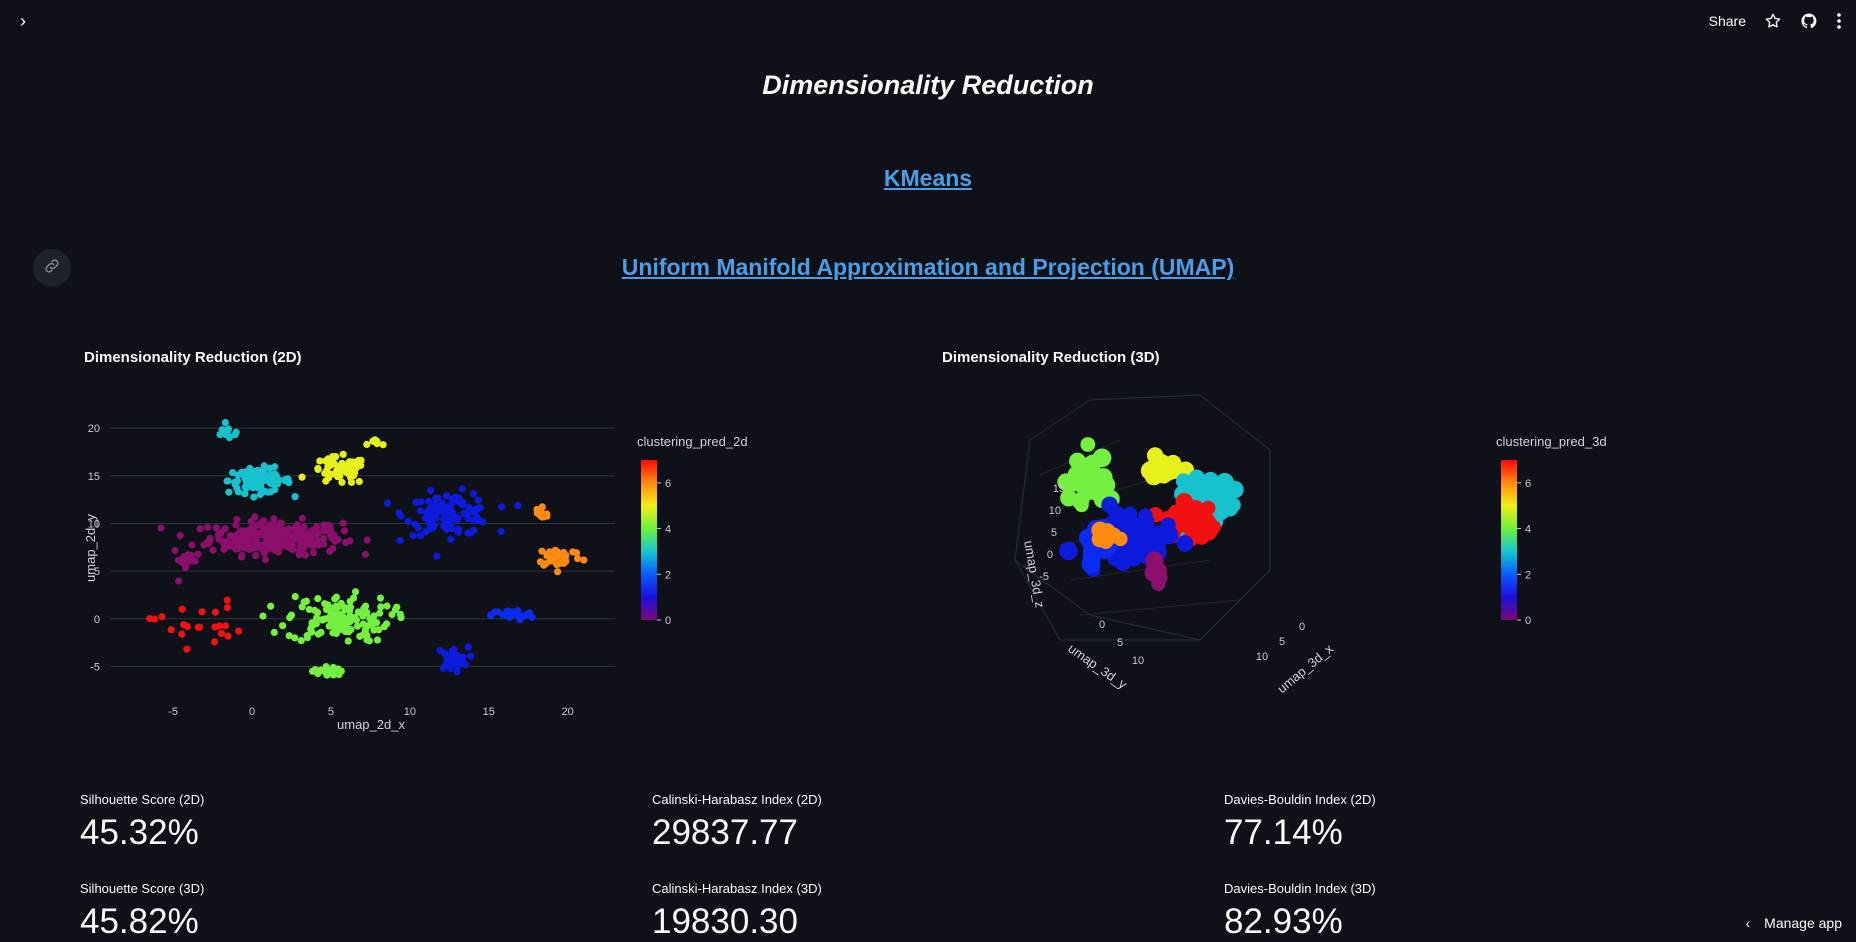 This screenshot has width=1856, height=942. Describe the element at coordinates (1150, 514) in the screenshot. I see `scatter-3d-plot-area` at that location.